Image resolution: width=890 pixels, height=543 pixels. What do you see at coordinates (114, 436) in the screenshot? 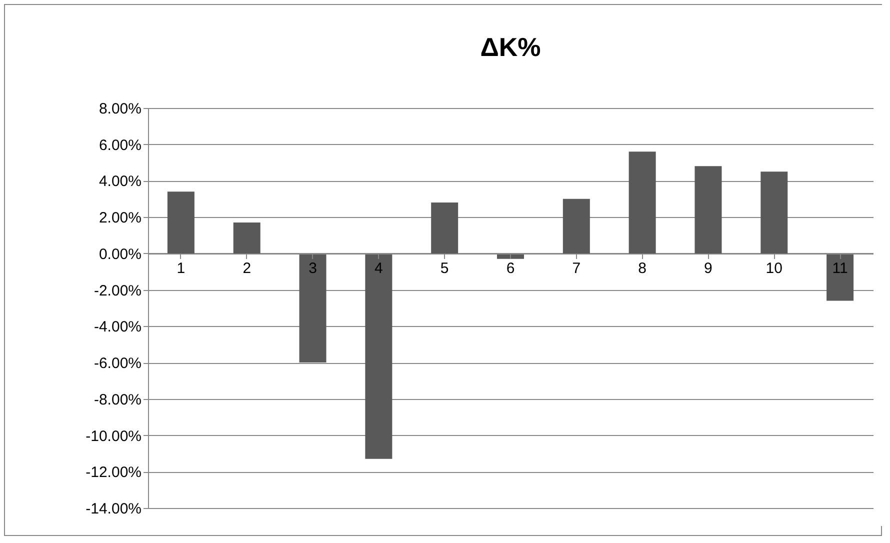
I see `y-tick-label: -10.00%` at bounding box center [114, 436].